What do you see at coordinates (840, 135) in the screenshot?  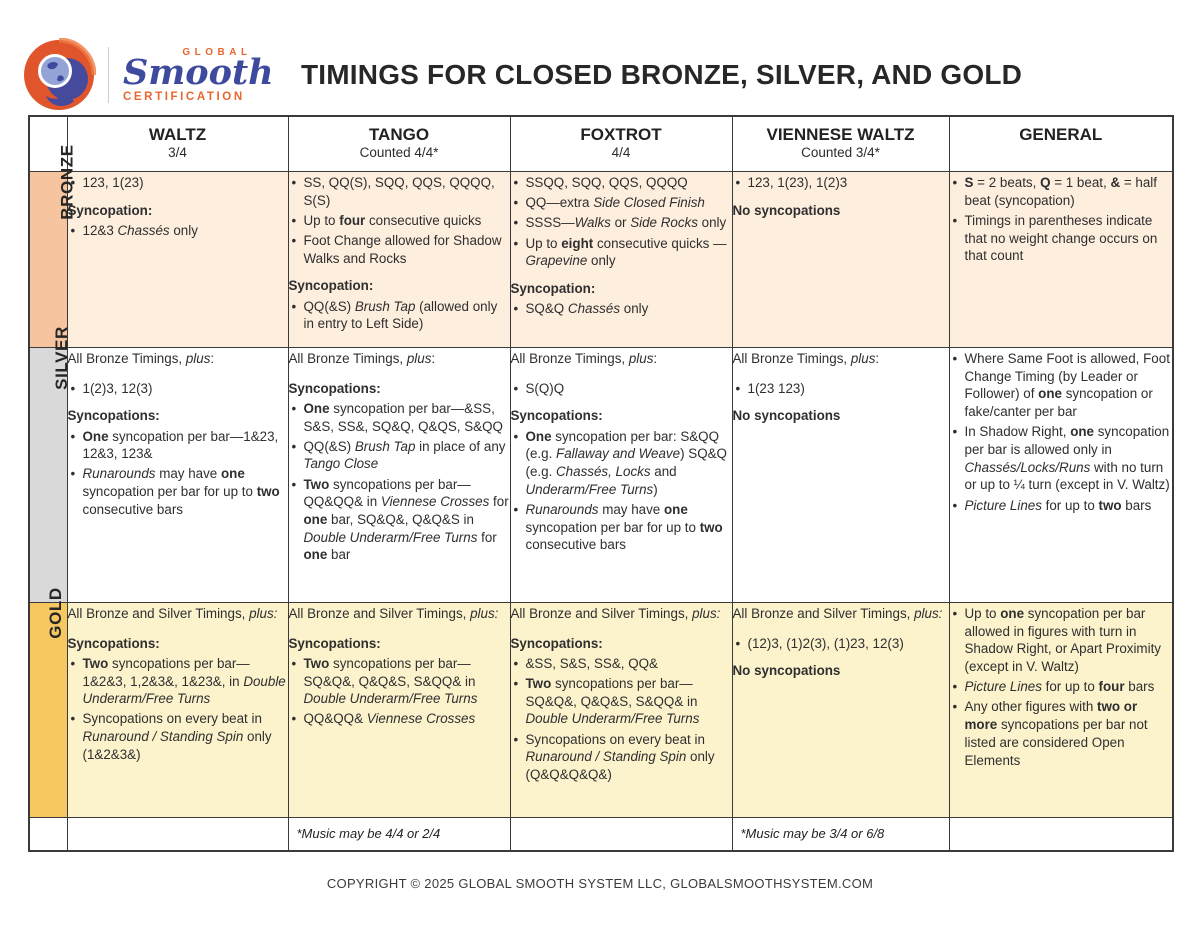 I see `column-title: VIENNESE WALTZ` at bounding box center [840, 135].